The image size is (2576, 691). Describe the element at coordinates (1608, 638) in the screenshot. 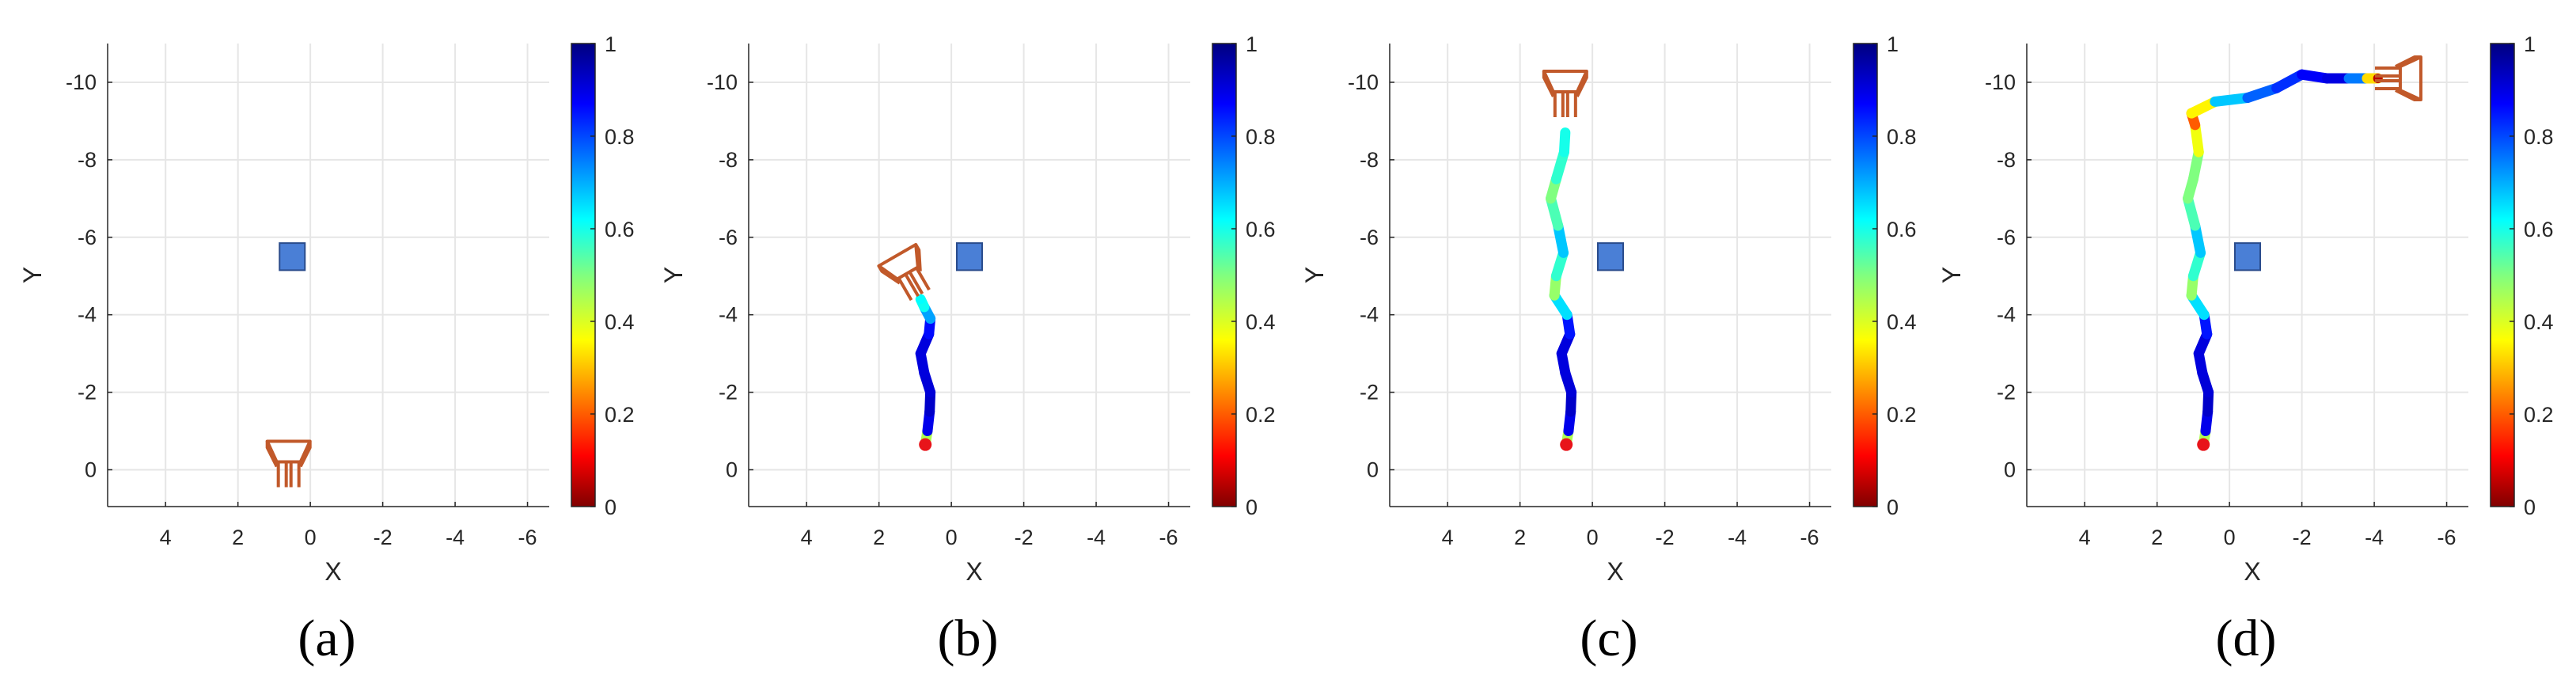

I see `panel-label: (c)` at that location.